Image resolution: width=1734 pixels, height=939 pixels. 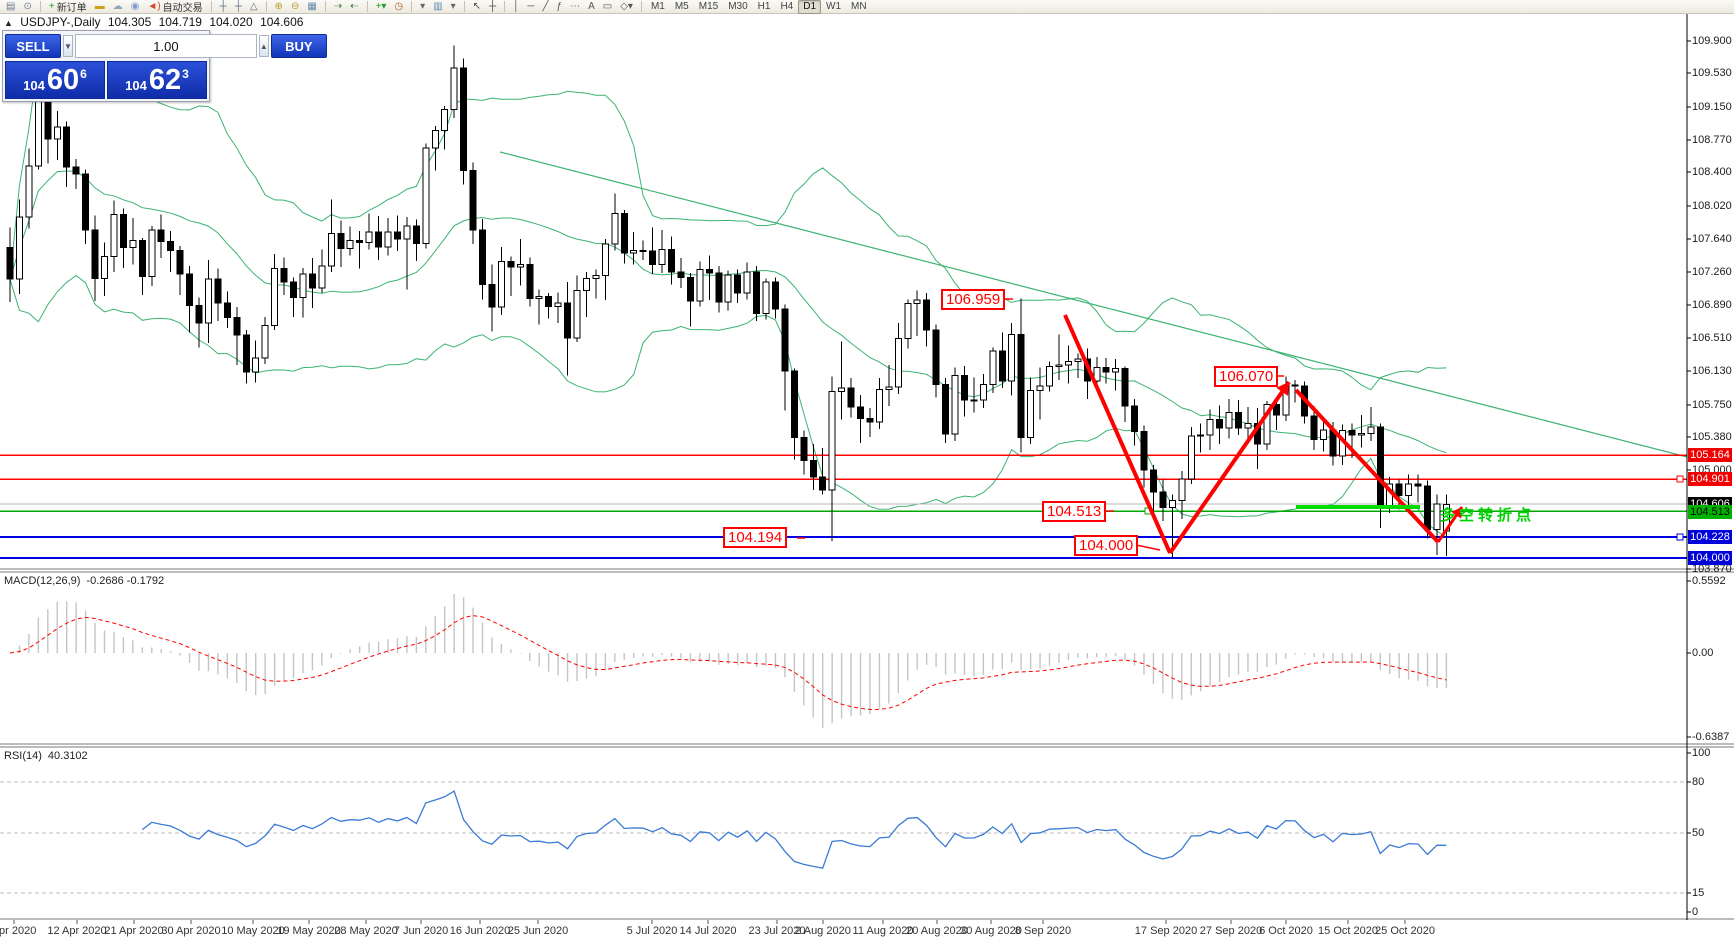 What do you see at coordinates (11, 6) in the screenshot?
I see `chart-window-icon: ▤` at bounding box center [11, 6].